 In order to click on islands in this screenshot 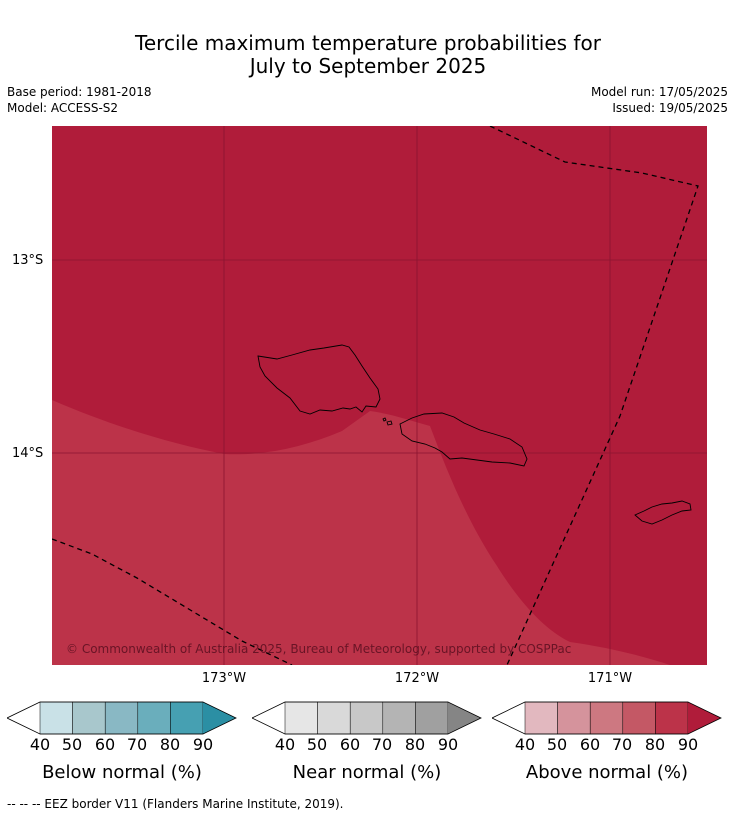, I will do `click(474, 434)`.